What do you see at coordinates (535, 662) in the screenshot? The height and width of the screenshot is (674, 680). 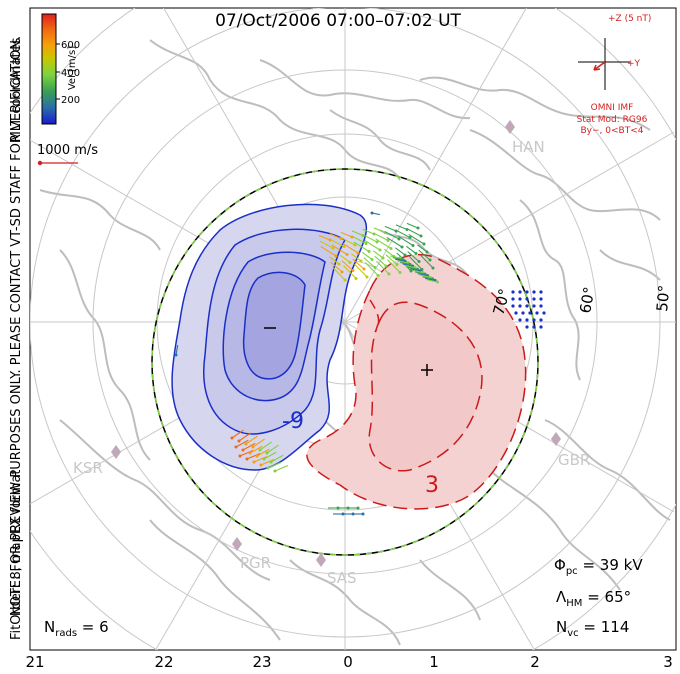 I see `mlt-tick-2: 2` at bounding box center [535, 662].